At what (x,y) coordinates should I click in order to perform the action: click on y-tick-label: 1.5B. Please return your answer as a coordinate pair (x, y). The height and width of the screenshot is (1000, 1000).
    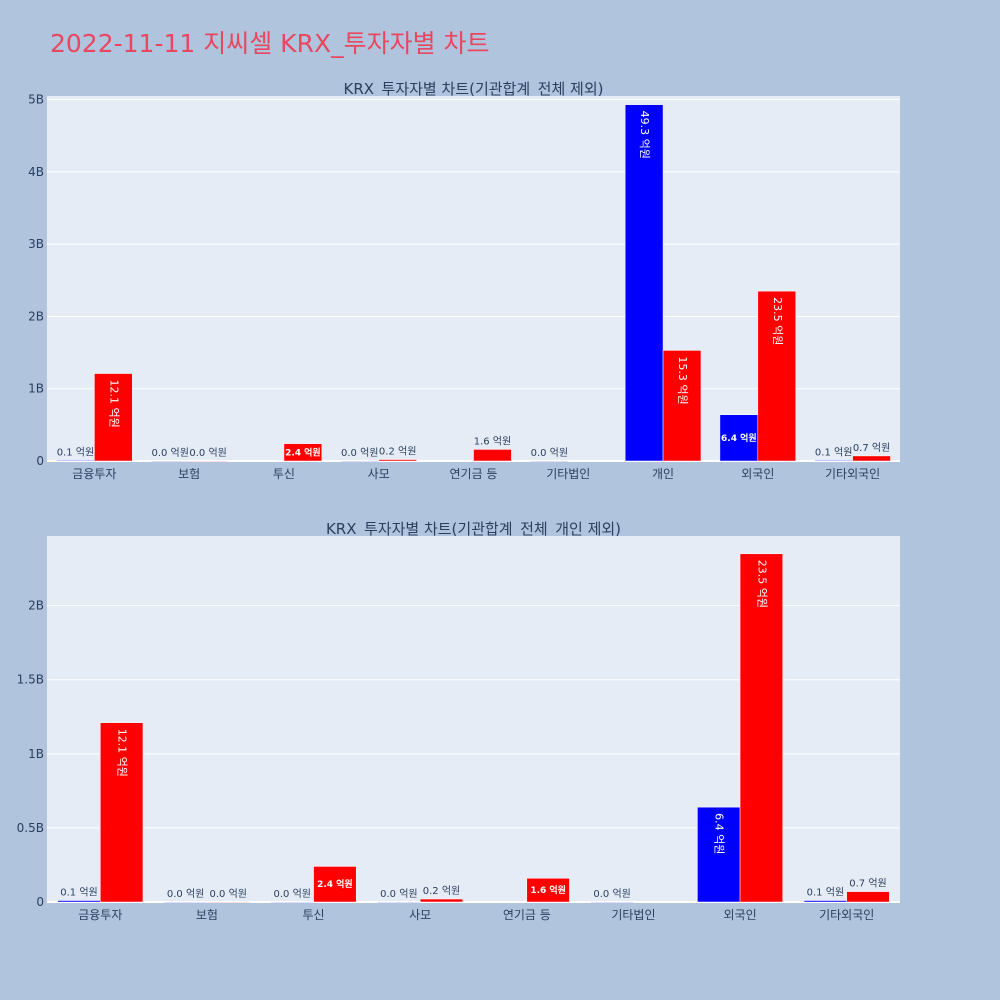
    Looking at the image, I should click on (30, 680).